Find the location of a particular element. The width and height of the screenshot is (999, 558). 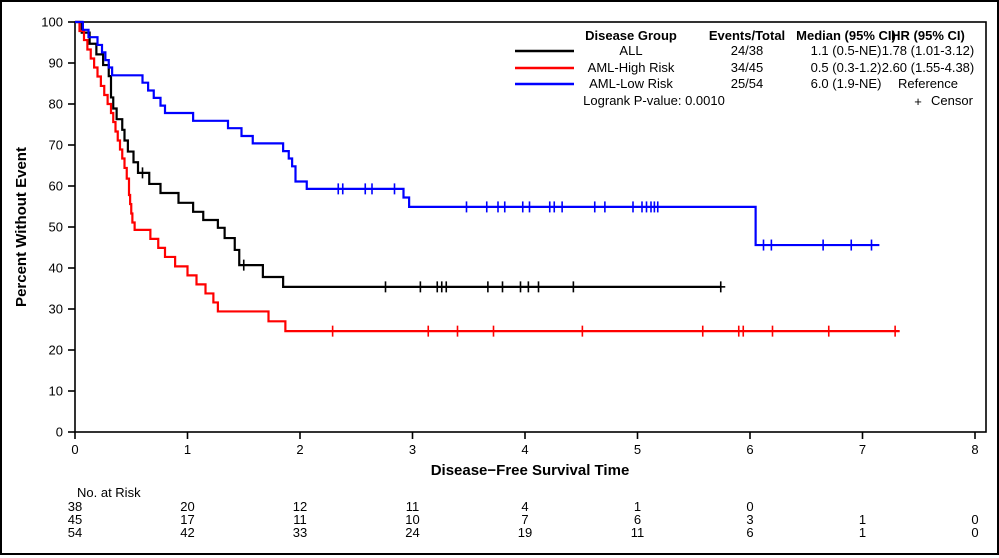

legend-median-aml-low: 6.0 (1.9-NE) is located at coordinates (846, 83).